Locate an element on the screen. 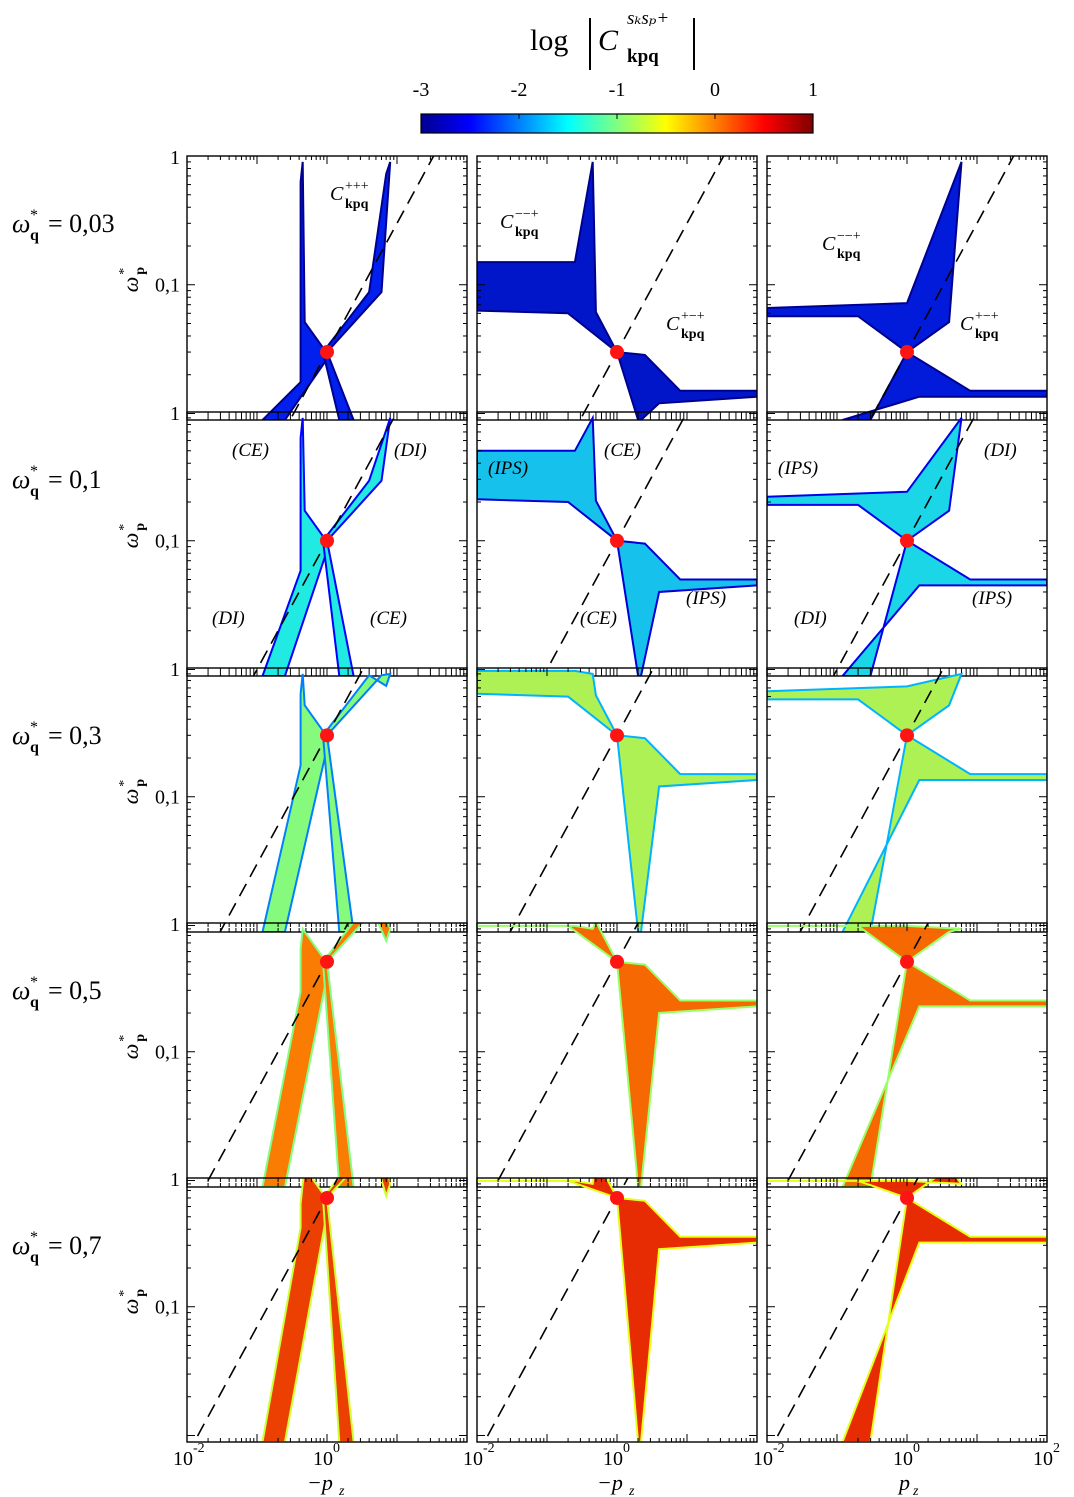 The height and width of the screenshot is (1497, 1074). panel-r5-c2 is located at coordinates (617, 1310).